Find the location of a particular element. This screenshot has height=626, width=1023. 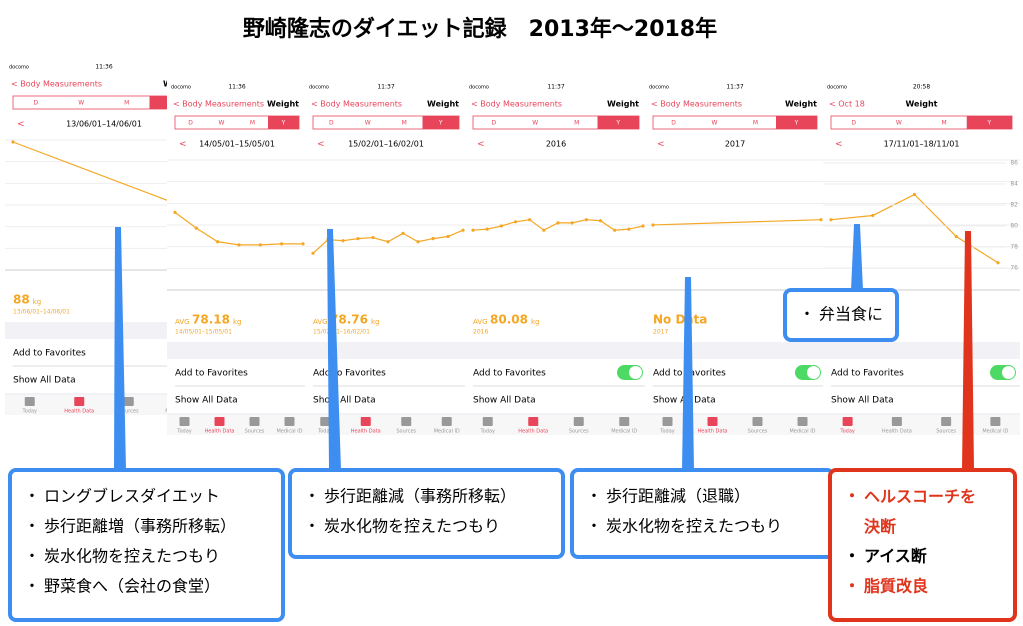

note-item: 炭水化物を控えたつもり is located at coordinates (694, 526).